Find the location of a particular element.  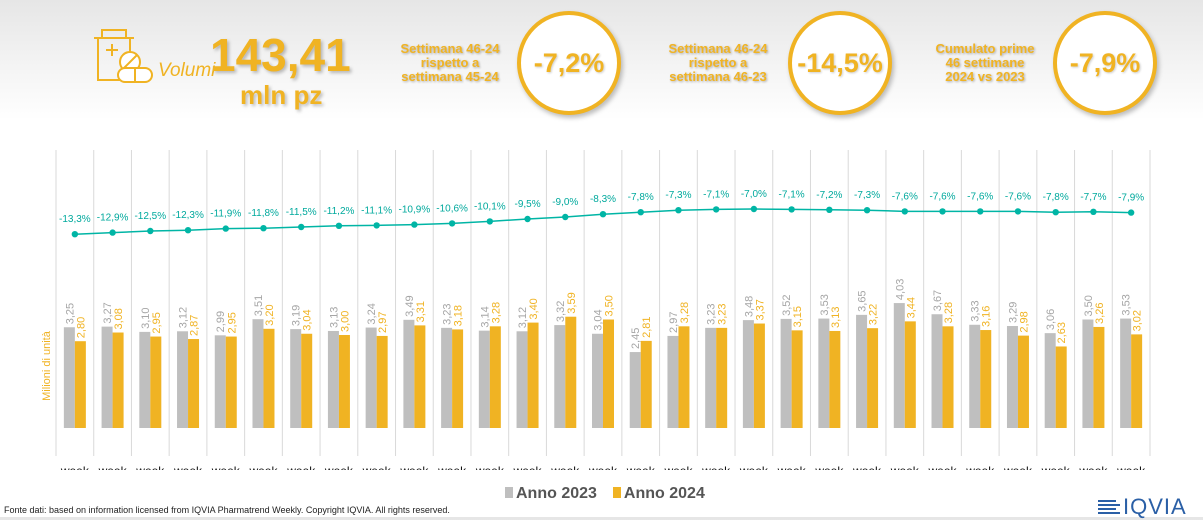

bar-label-2023: 3,48 is located at coordinates (749, 306).